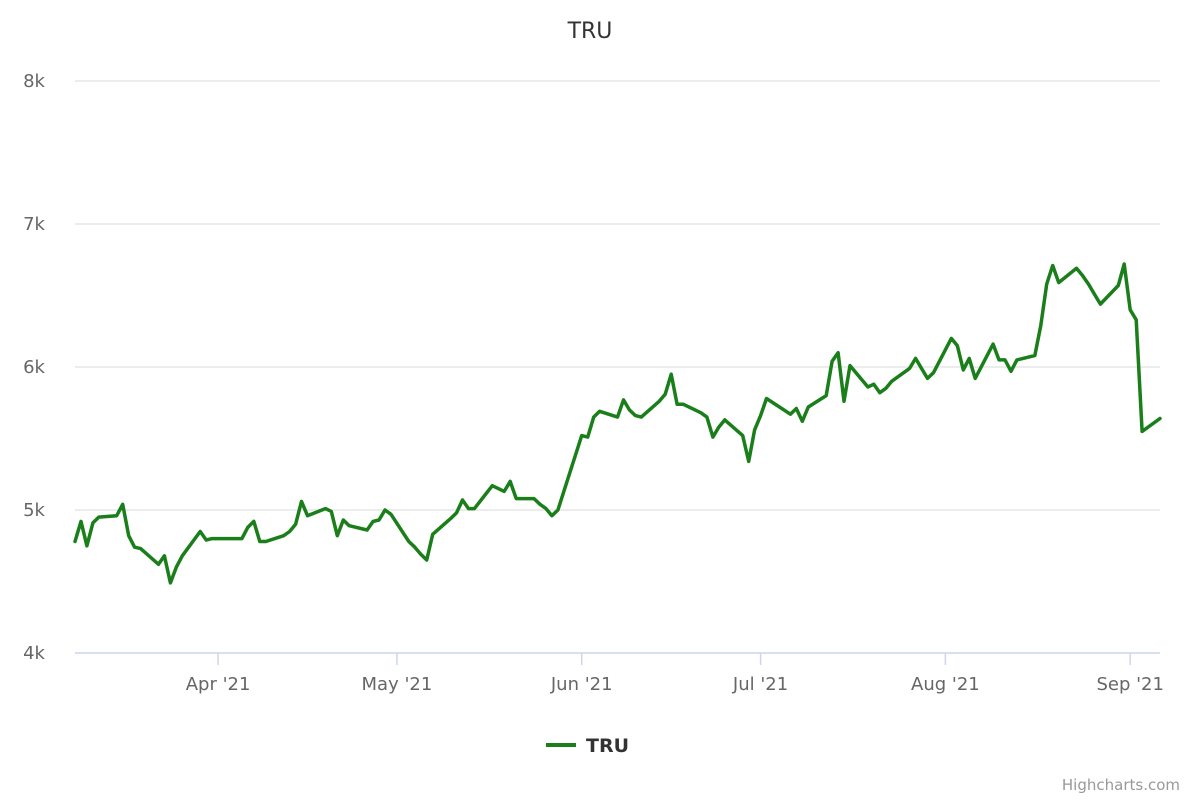 The height and width of the screenshot is (800, 1200). Describe the element at coordinates (34, 81) in the screenshot. I see `y-tick-label: 8k` at that location.